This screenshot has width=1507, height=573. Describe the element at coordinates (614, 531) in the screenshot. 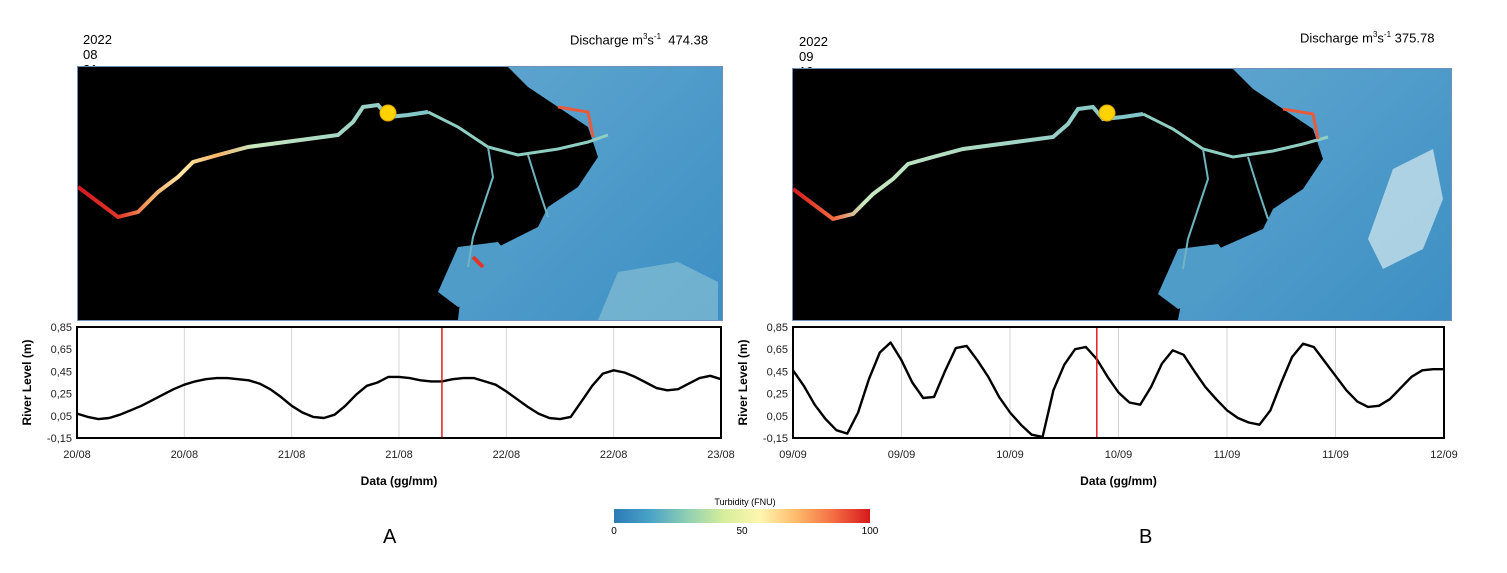

I see `colorbar-tick: 0` at that location.